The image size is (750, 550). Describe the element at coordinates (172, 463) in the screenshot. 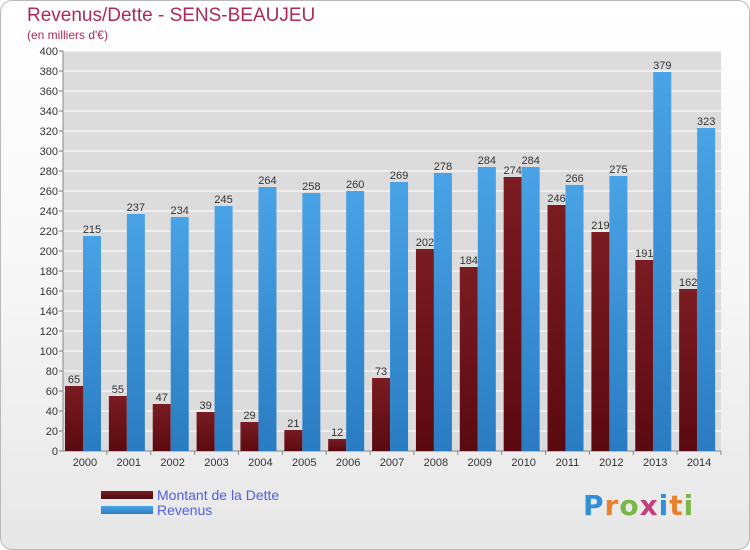

I see `x-tick-label: 2002` at that location.